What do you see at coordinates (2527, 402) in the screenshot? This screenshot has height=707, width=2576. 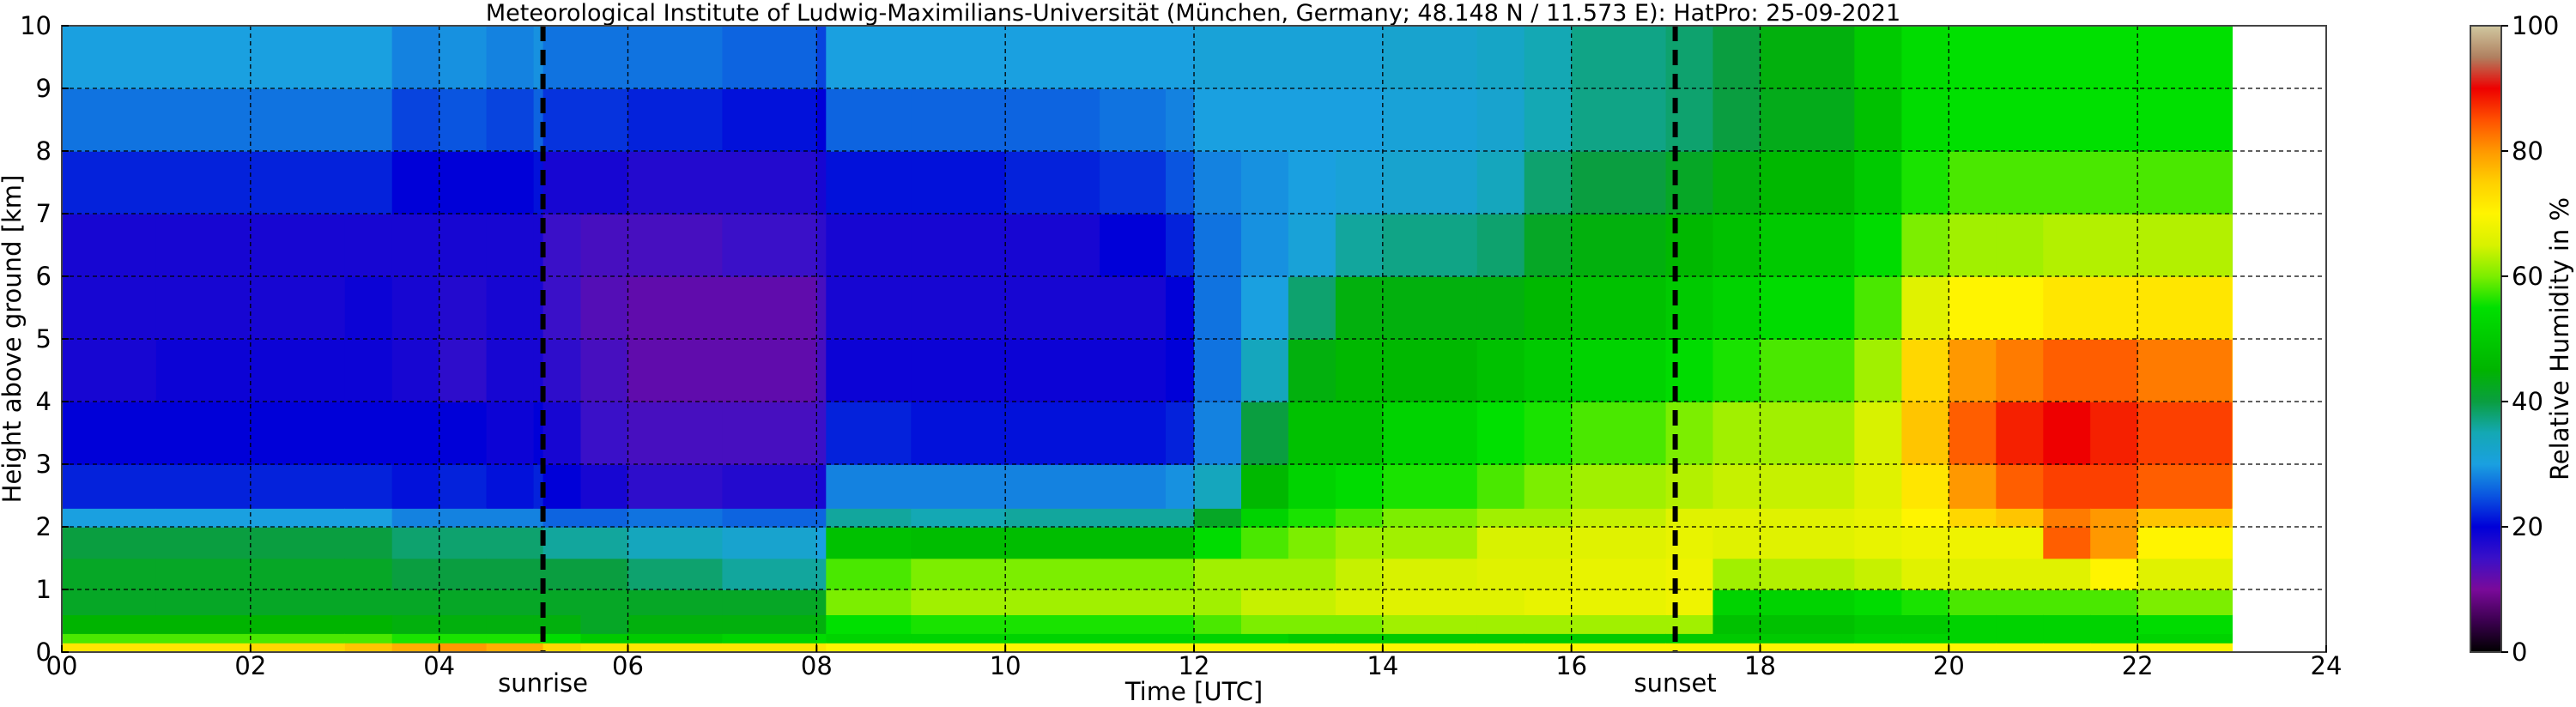 I see `colorbar-tick-label: 40` at bounding box center [2527, 402].